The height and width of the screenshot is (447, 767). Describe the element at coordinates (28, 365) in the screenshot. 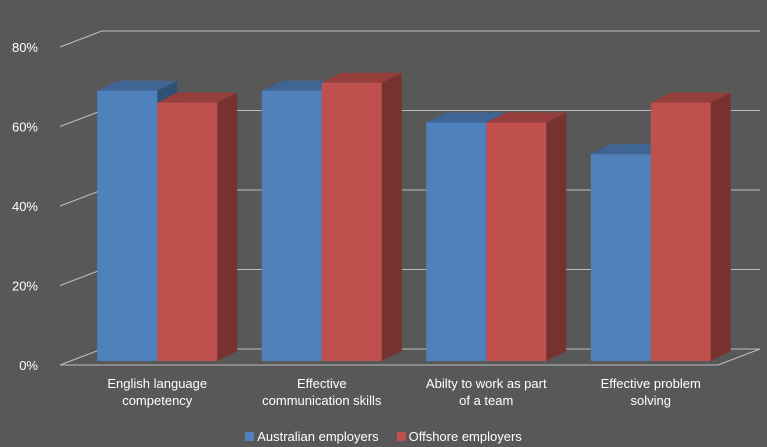

I see `y-tick-label: 0%` at that location.